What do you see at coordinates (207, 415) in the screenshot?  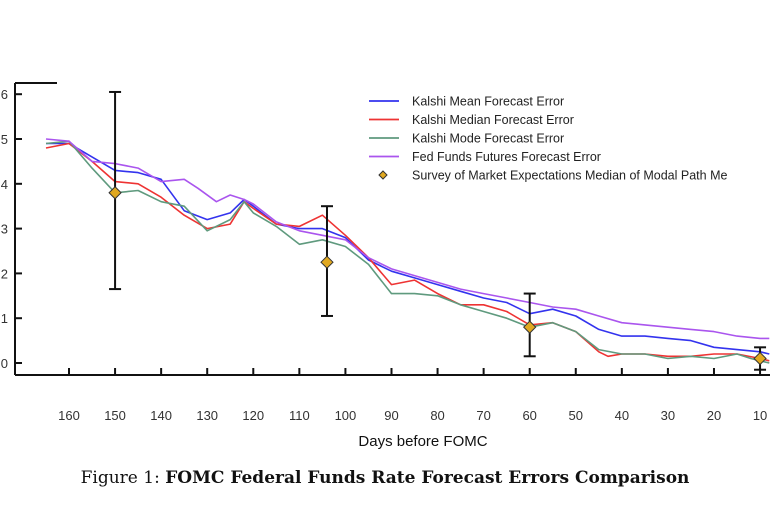 I see `x-tick-label: 130` at bounding box center [207, 415].